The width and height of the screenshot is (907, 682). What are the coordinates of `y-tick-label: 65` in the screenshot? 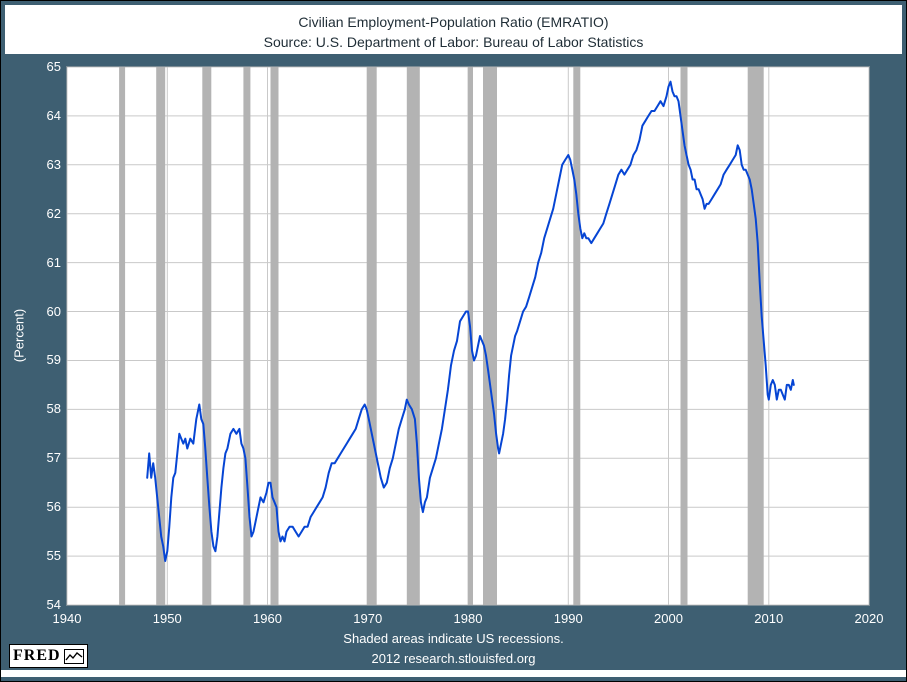 It's located at (53, 66).